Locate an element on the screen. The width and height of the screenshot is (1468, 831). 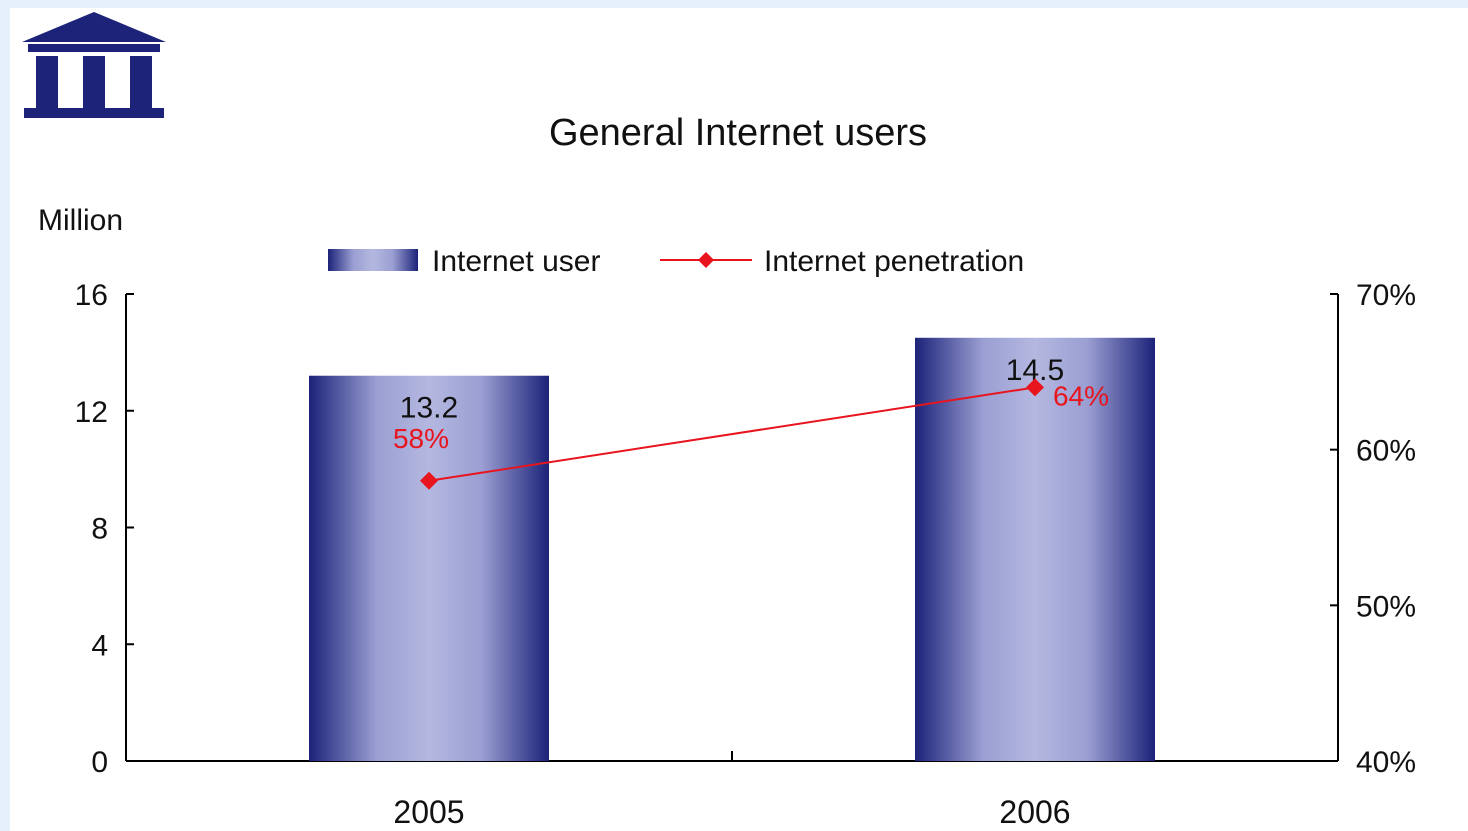
penetration-line is located at coordinates (732, 434).